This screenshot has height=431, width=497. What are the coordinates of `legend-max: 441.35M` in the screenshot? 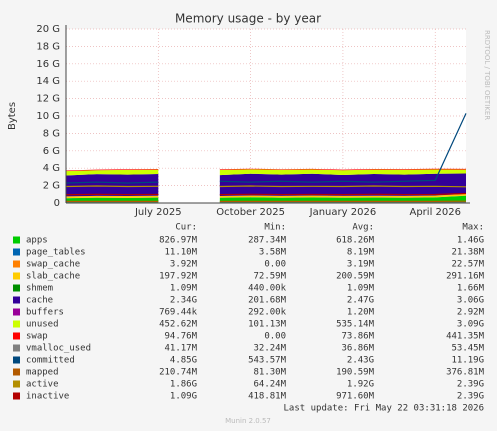 It's located at (465, 337).